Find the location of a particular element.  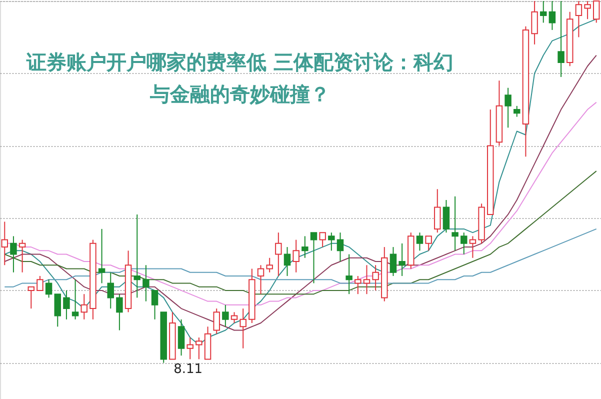

annotation: 8.11 is located at coordinates (188, 369).